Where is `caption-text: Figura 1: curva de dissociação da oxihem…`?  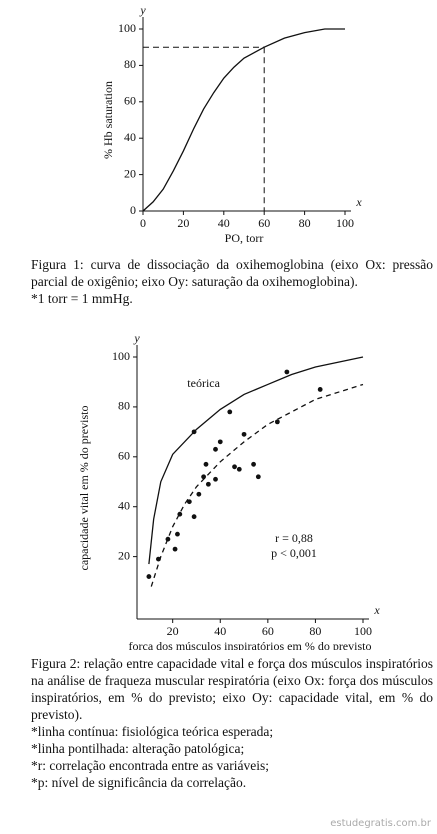
caption-text: Figura 1: curva de dissociação da oxihem… is located at coordinates (232, 273).